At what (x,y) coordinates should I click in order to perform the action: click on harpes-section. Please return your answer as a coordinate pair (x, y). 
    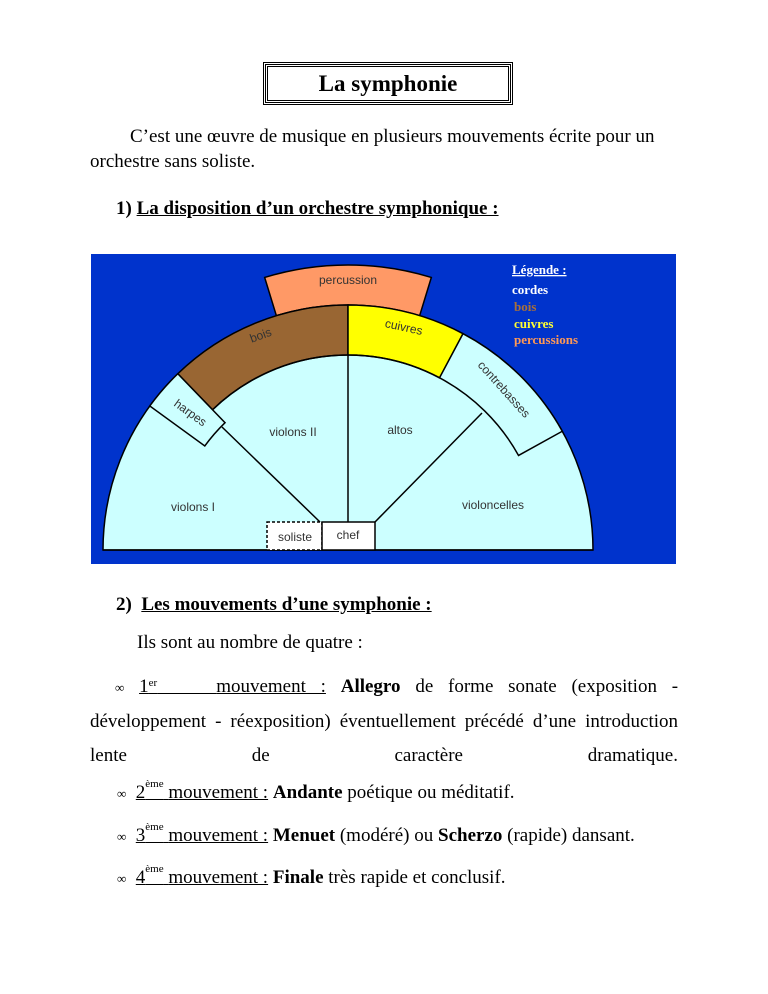
    Looking at the image, I should click on (187, 410).